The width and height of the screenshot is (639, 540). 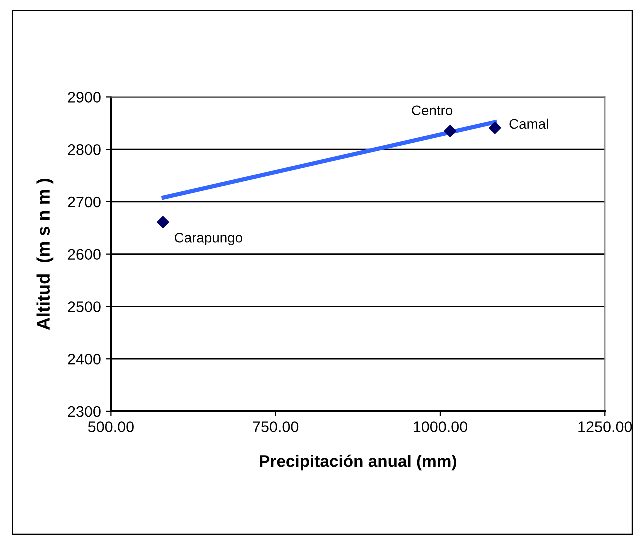 I want to click on x-tick-label: 500.00, so click(x=111, y=427).